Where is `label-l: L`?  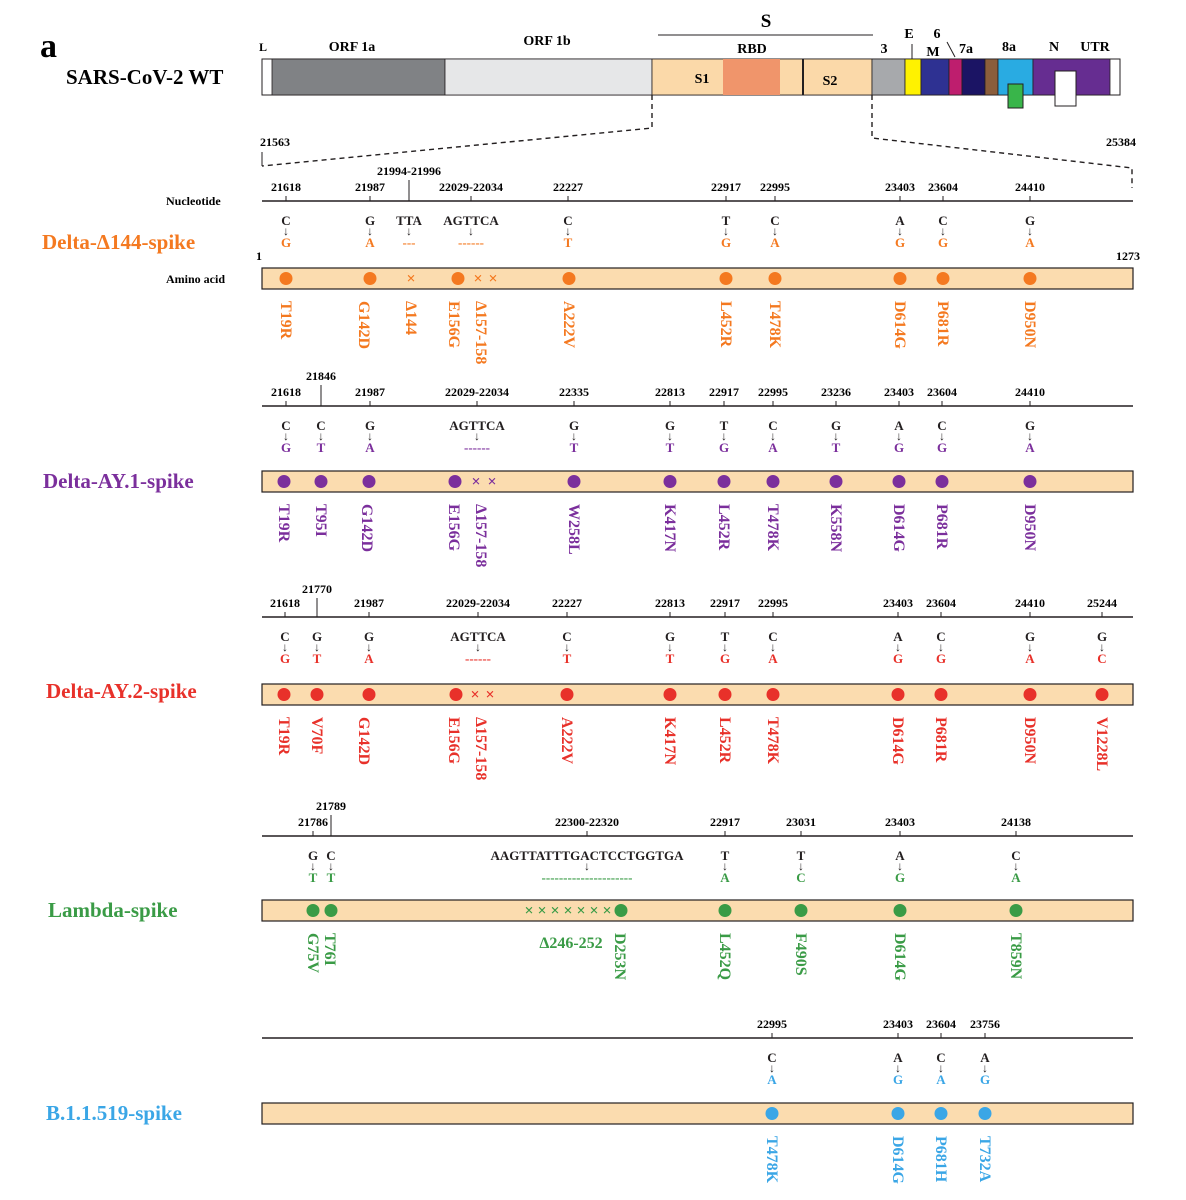
label-l: L is located at coordinates (263, 47).